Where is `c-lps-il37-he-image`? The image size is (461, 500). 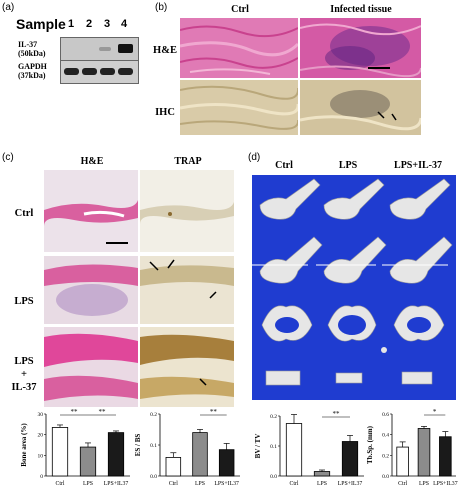 c-lps-il37-he-image is located at coordinates (91, 367).